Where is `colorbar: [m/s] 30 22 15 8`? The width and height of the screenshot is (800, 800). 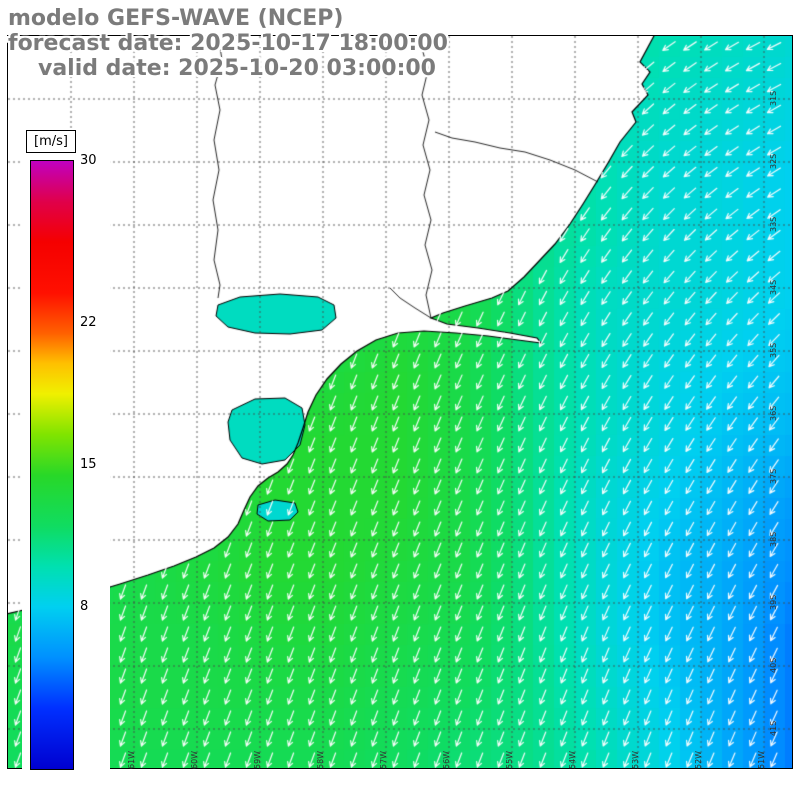 colorbar: [m/s] 30 22 15 8 is located at coordinates (66, 452).